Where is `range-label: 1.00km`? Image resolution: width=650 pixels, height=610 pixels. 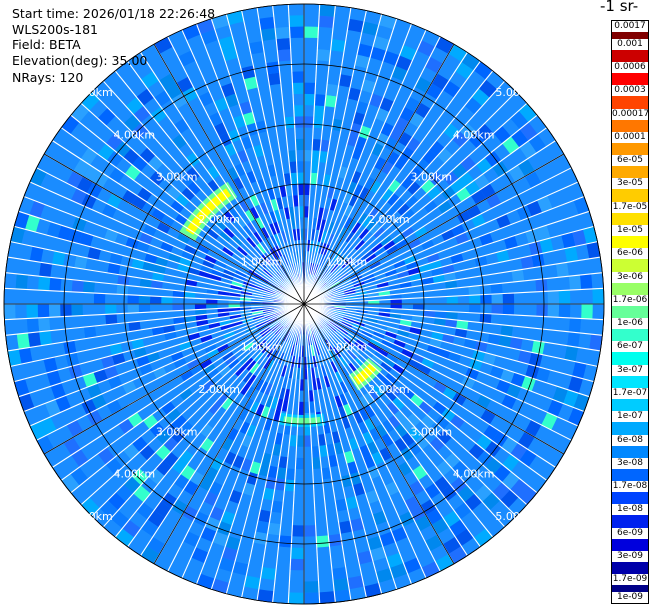 range-label: 1.00km is located at coordinates (262, 262).